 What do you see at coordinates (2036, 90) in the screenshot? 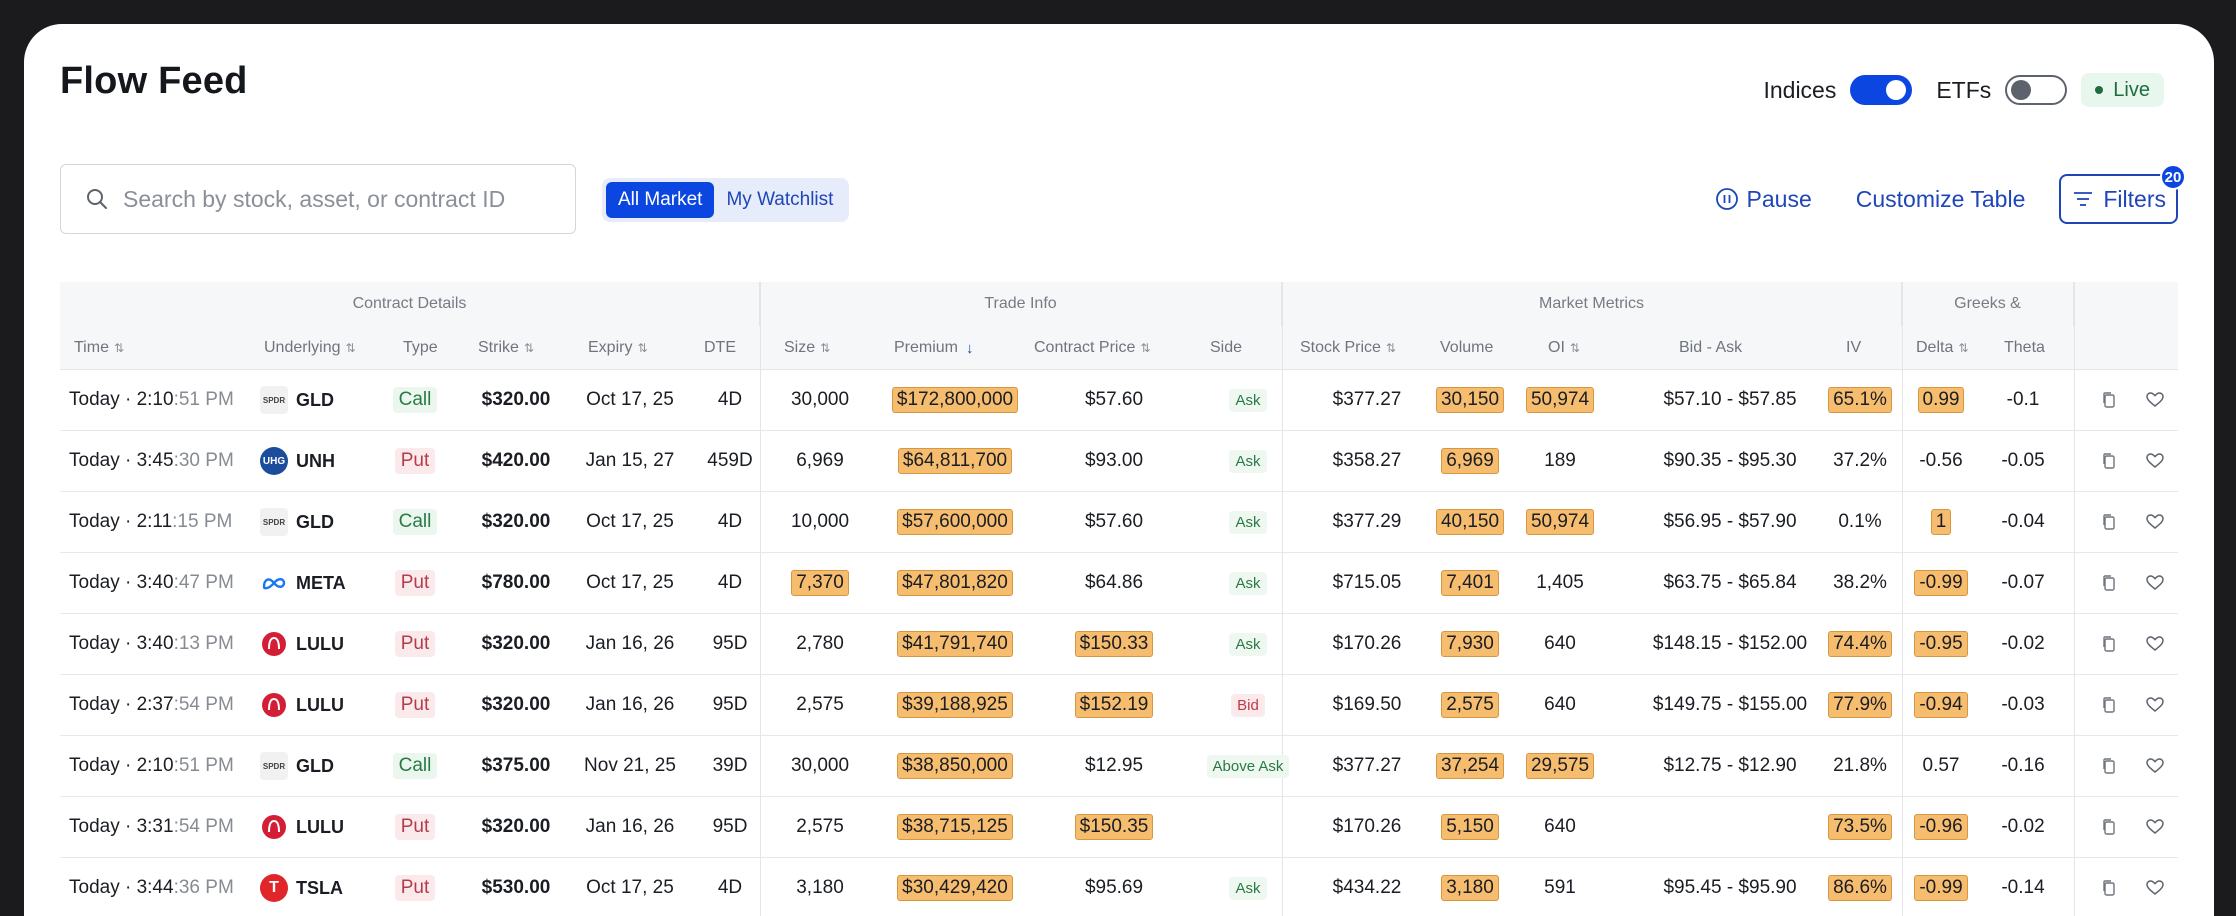
I see `etfs-toggle` at bounding box center [2036, 90].